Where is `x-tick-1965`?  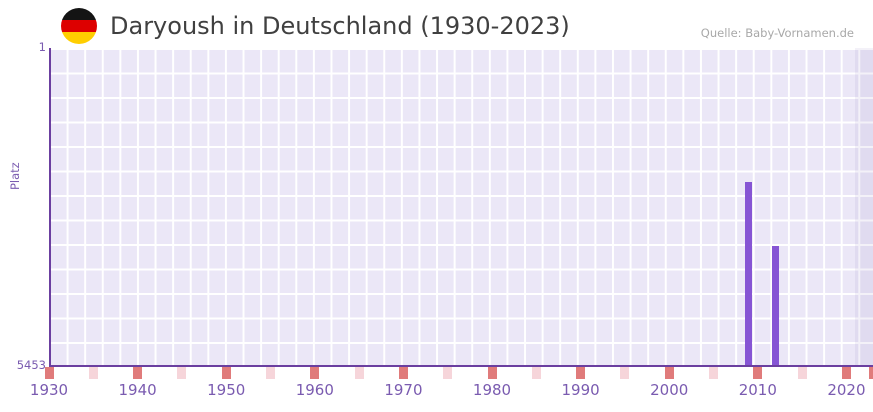 x-tick-1965 is located at coordinates (359, 373).